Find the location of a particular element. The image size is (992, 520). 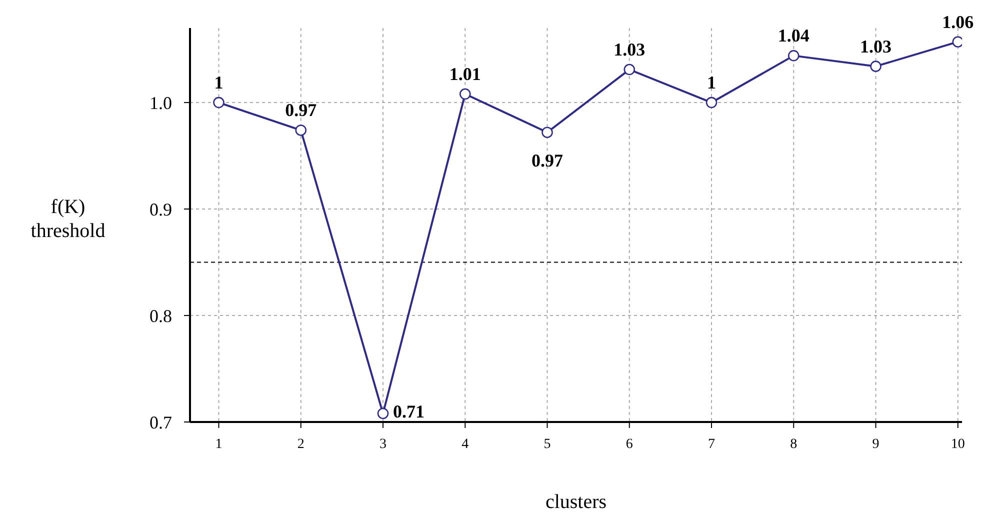

y-tick-label: 0.8 is located at coordinates (161, 316).